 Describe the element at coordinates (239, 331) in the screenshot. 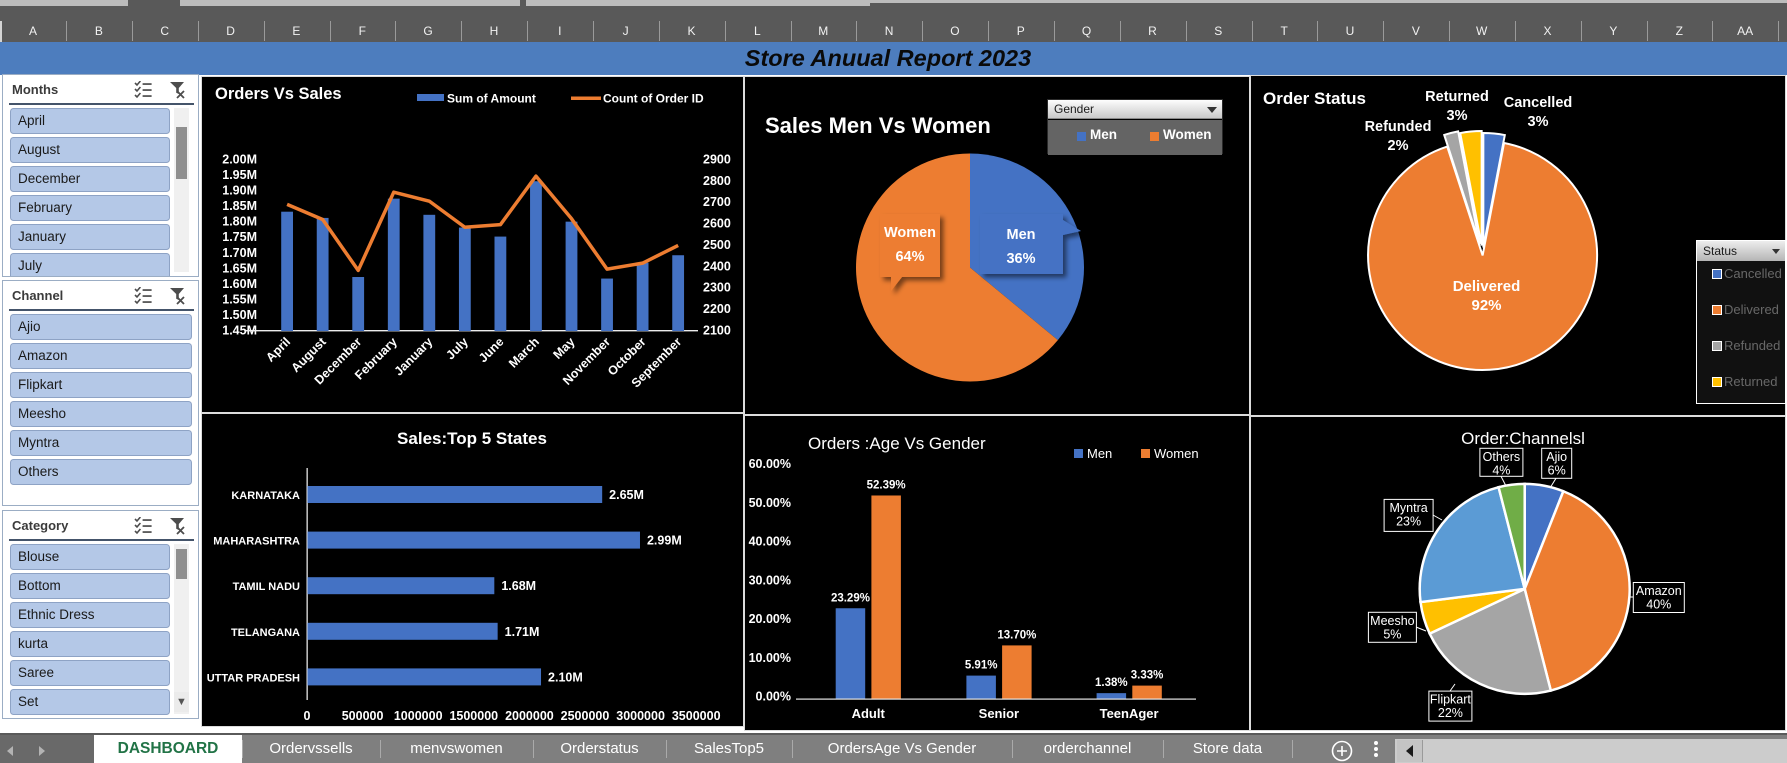

I see `svg-text: 1.45M` at that location.